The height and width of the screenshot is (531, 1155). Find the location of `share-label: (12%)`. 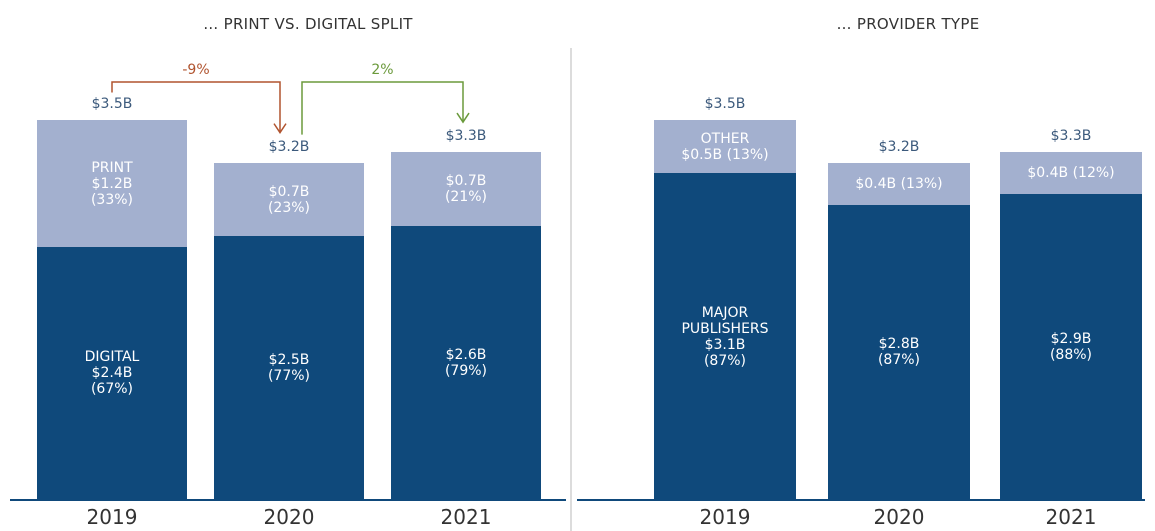

share-label: (12%) is located at coordinates (1093, 173).